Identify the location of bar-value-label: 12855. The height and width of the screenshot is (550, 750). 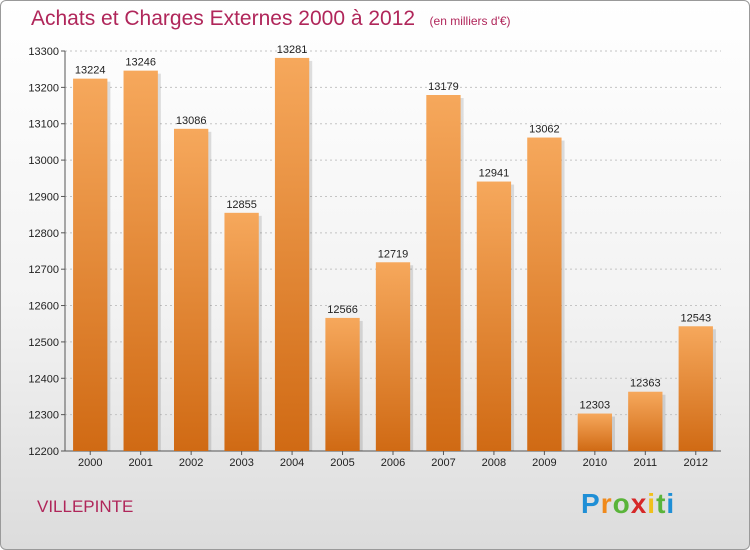
(241, 205).